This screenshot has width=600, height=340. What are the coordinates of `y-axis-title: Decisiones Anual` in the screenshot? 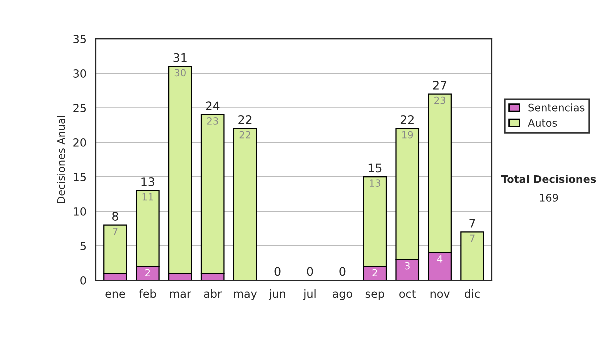 It's located at (61, 160).